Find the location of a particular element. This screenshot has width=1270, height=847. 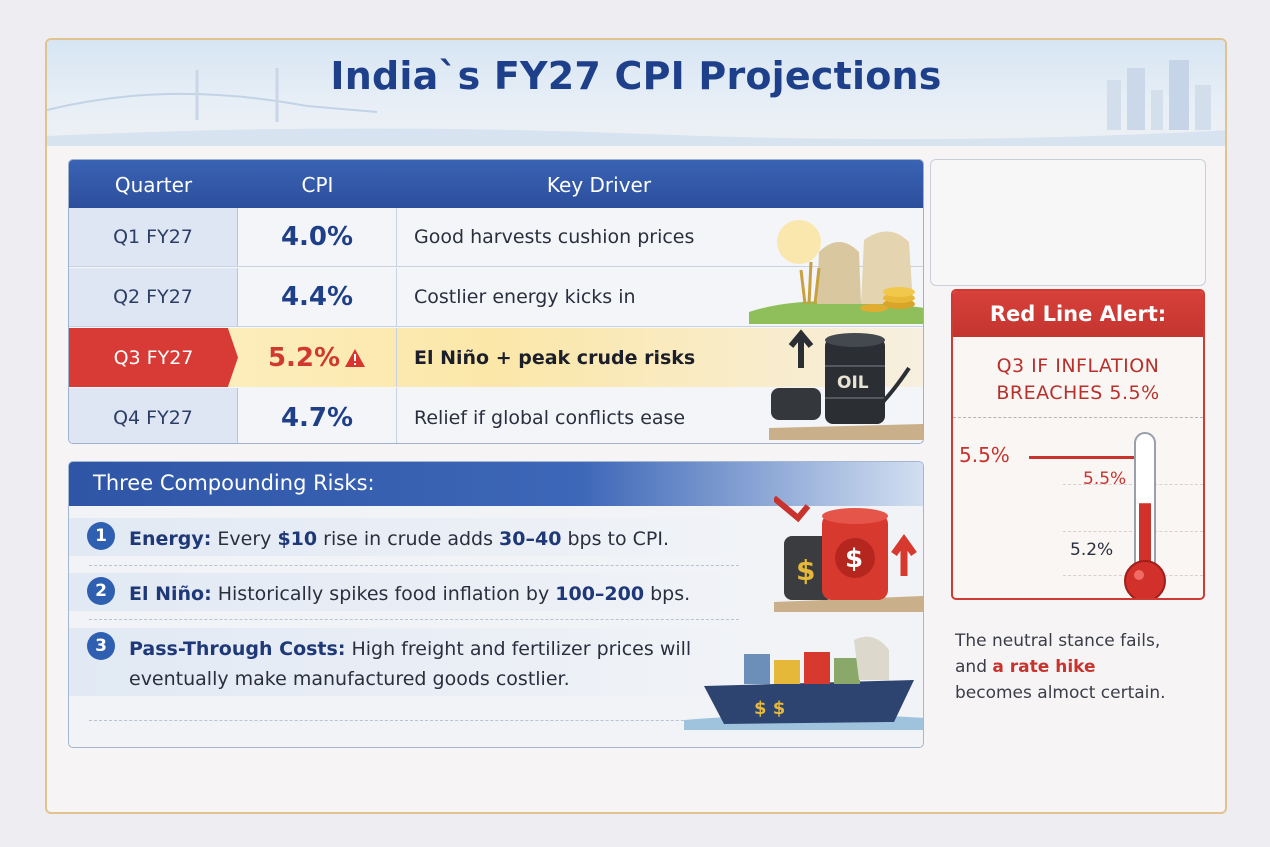

cpi-cell: 5.2% is located at coordinates (317, 357).